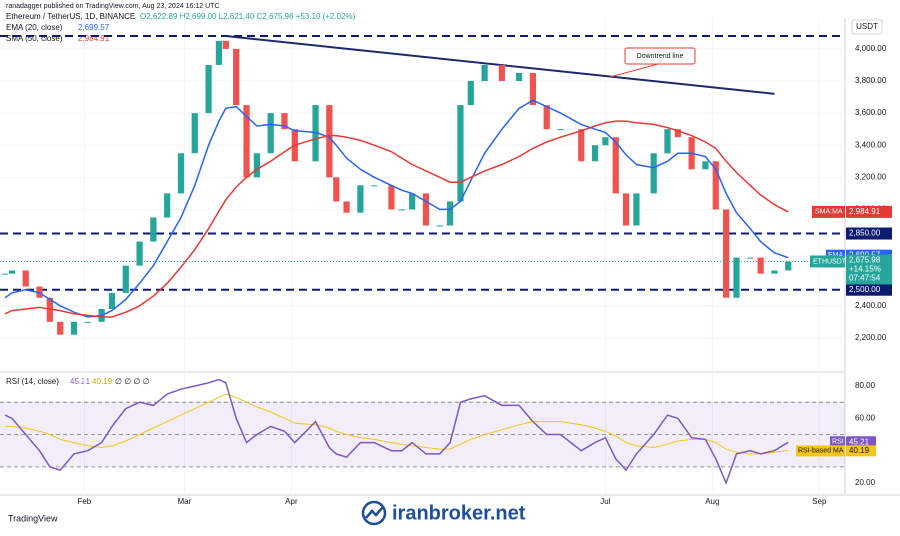 The height and width of the screenshot is (536, 900). What do you see at coordinates (865, 482) in the screenshot?
I see `rsi-tick-label: 20.00` at bounding box center [865, 482].